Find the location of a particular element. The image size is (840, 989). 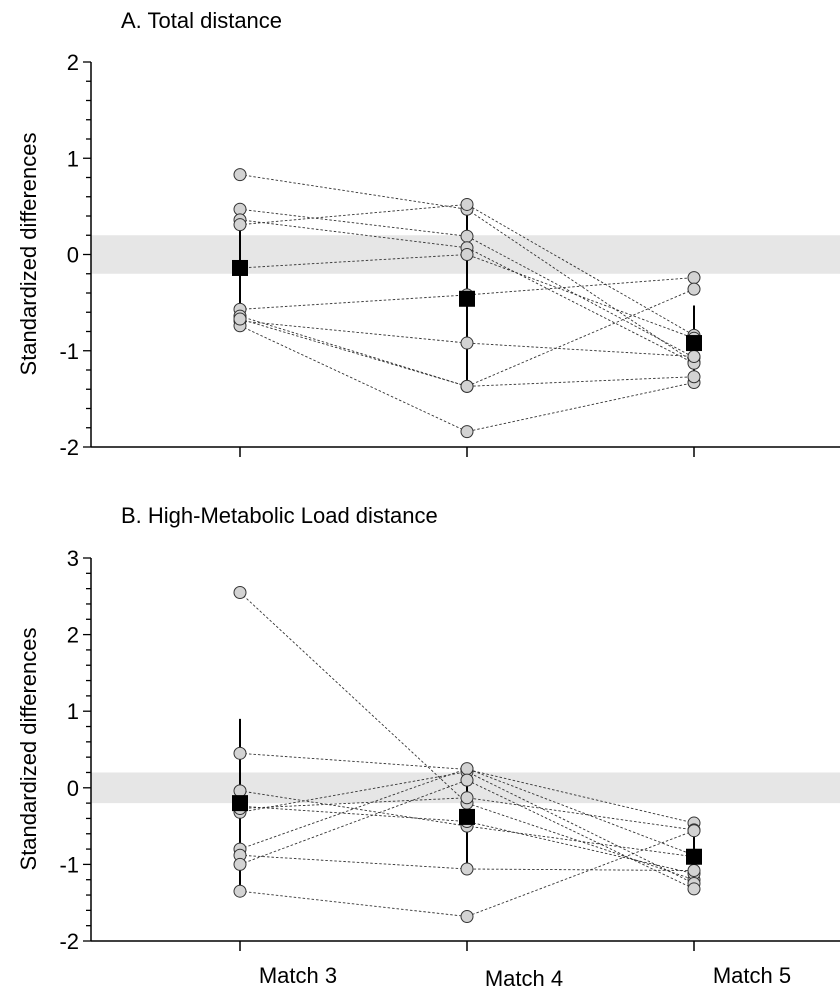

panel-a-y-axis-label: Standardized differences is located at coordinates (28, 254).